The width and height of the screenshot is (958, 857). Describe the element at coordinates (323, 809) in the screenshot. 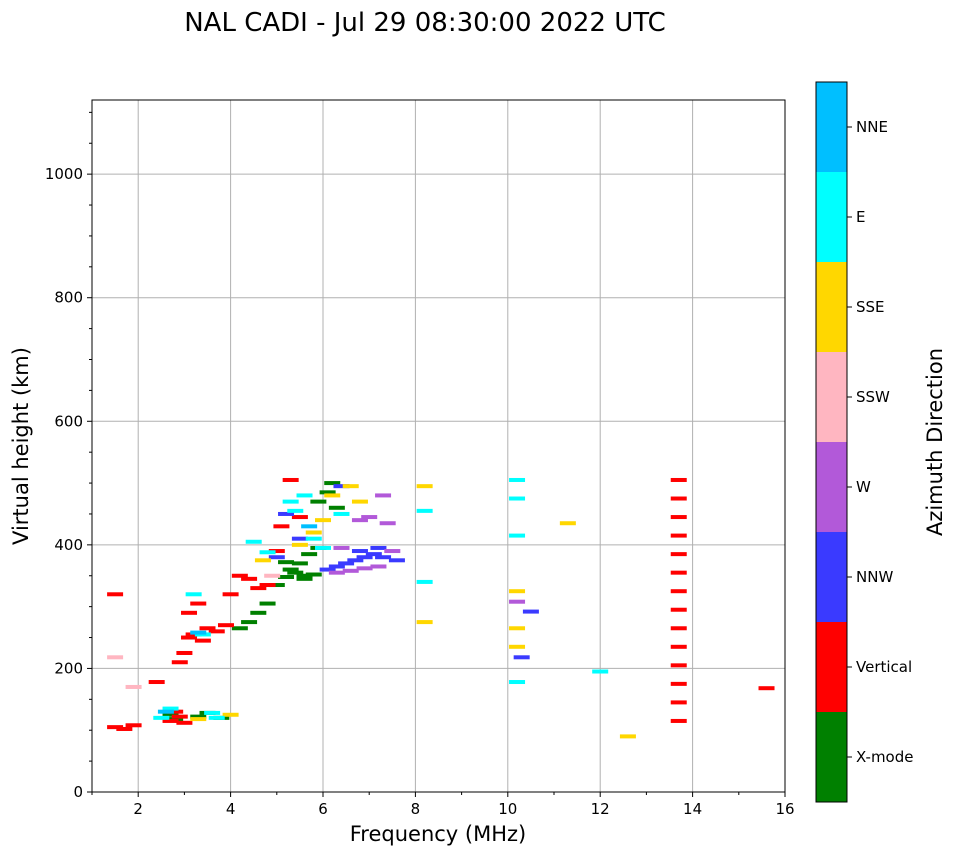

I see `x-tick-label: 6` at that location.